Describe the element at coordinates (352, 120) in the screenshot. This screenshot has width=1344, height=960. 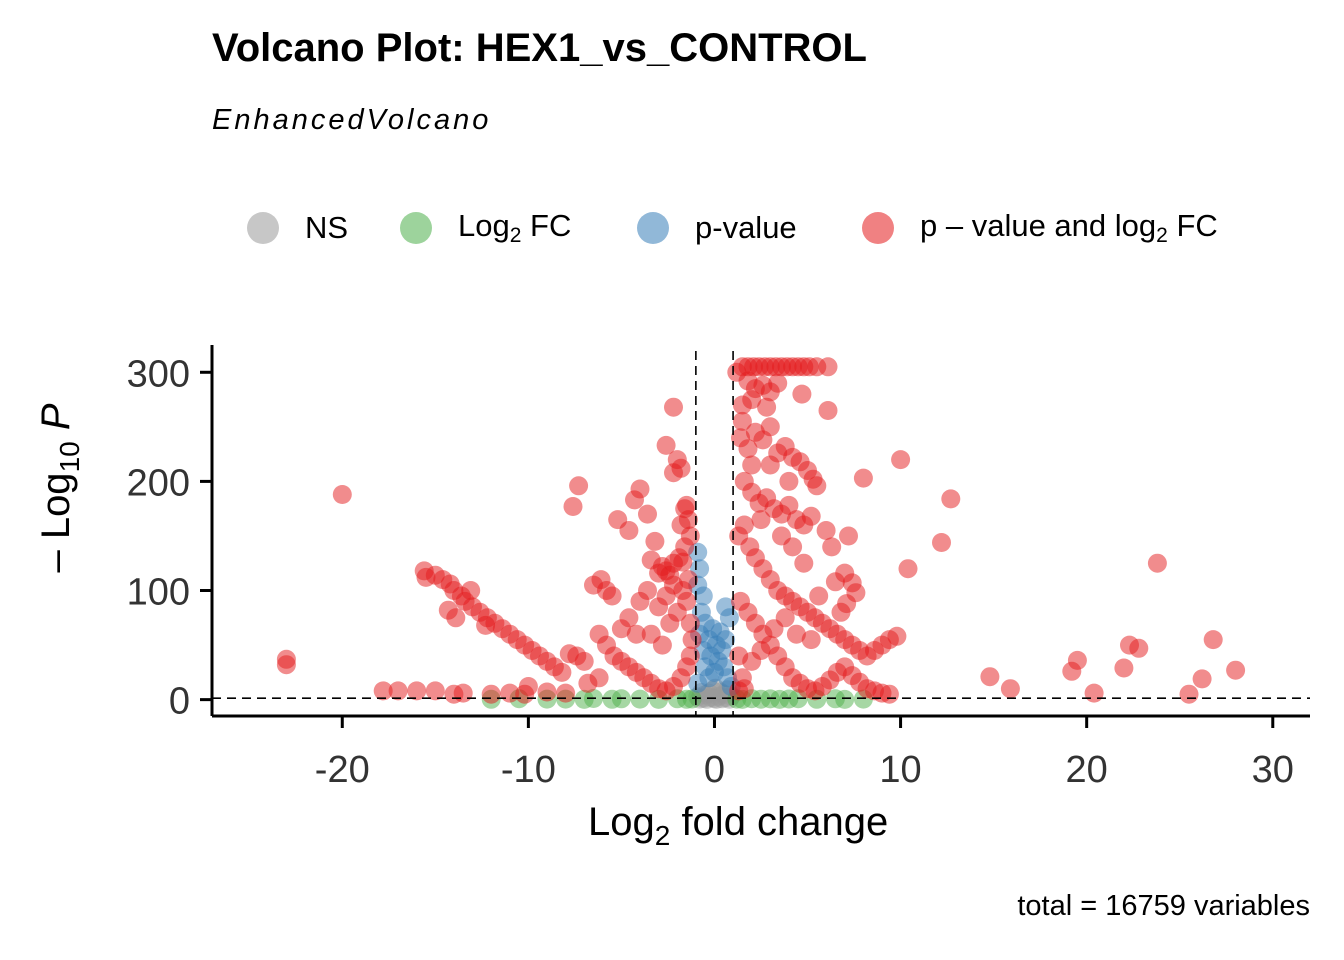
I see `chart-subtitle: EnhancedVolcano` at that location.